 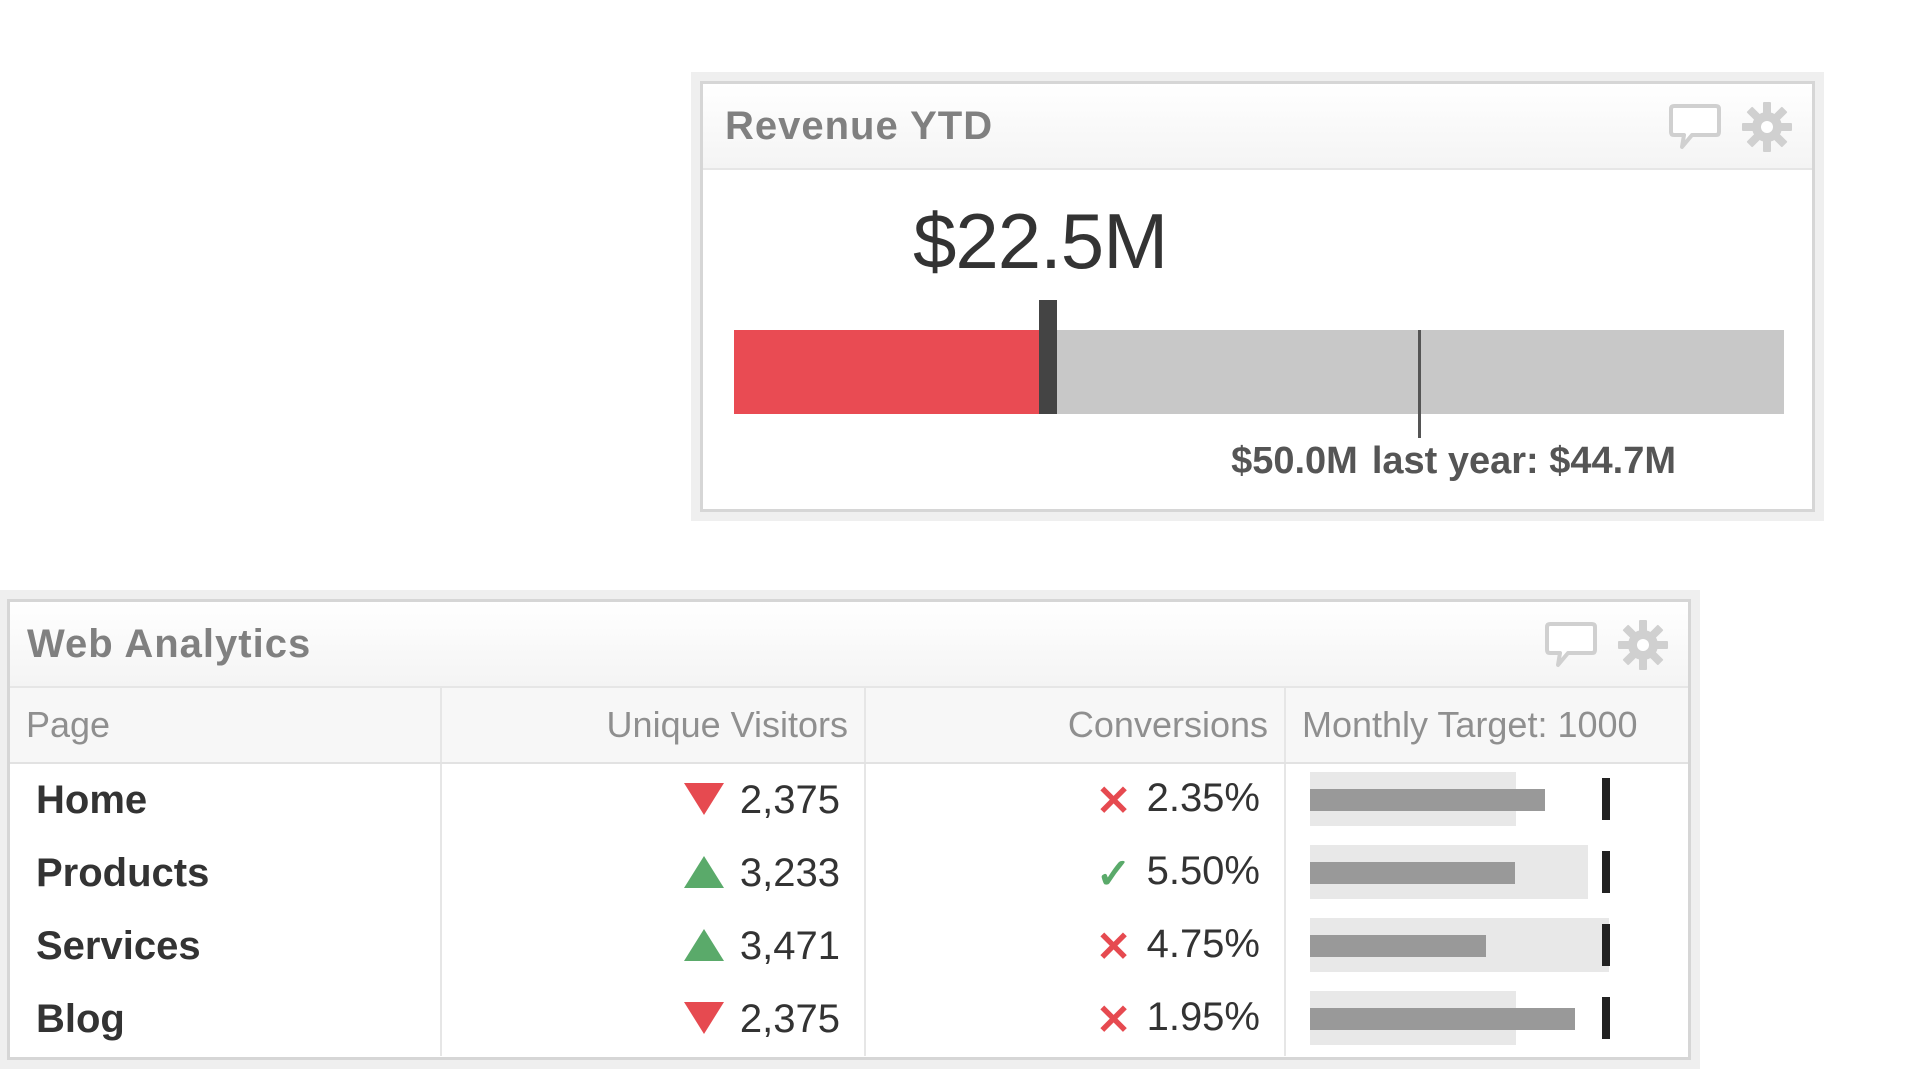 What do you see at coordinates (652, 873) in the screenshot?
I see `unique-visitors-cell: 3,233` at bounding box center [652, 873].